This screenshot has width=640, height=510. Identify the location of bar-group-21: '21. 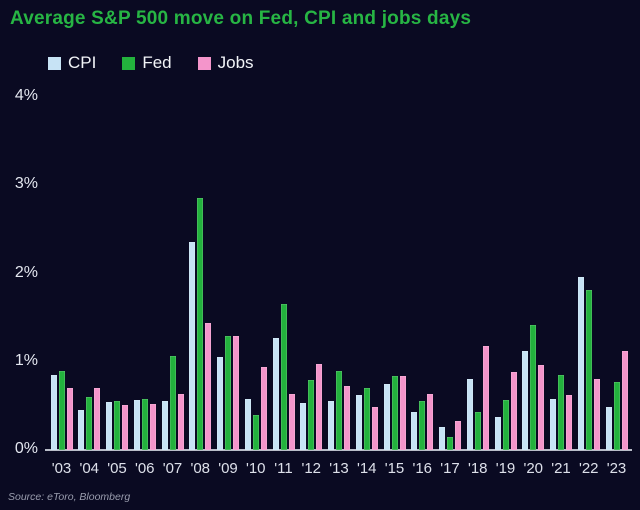
(561, 286).